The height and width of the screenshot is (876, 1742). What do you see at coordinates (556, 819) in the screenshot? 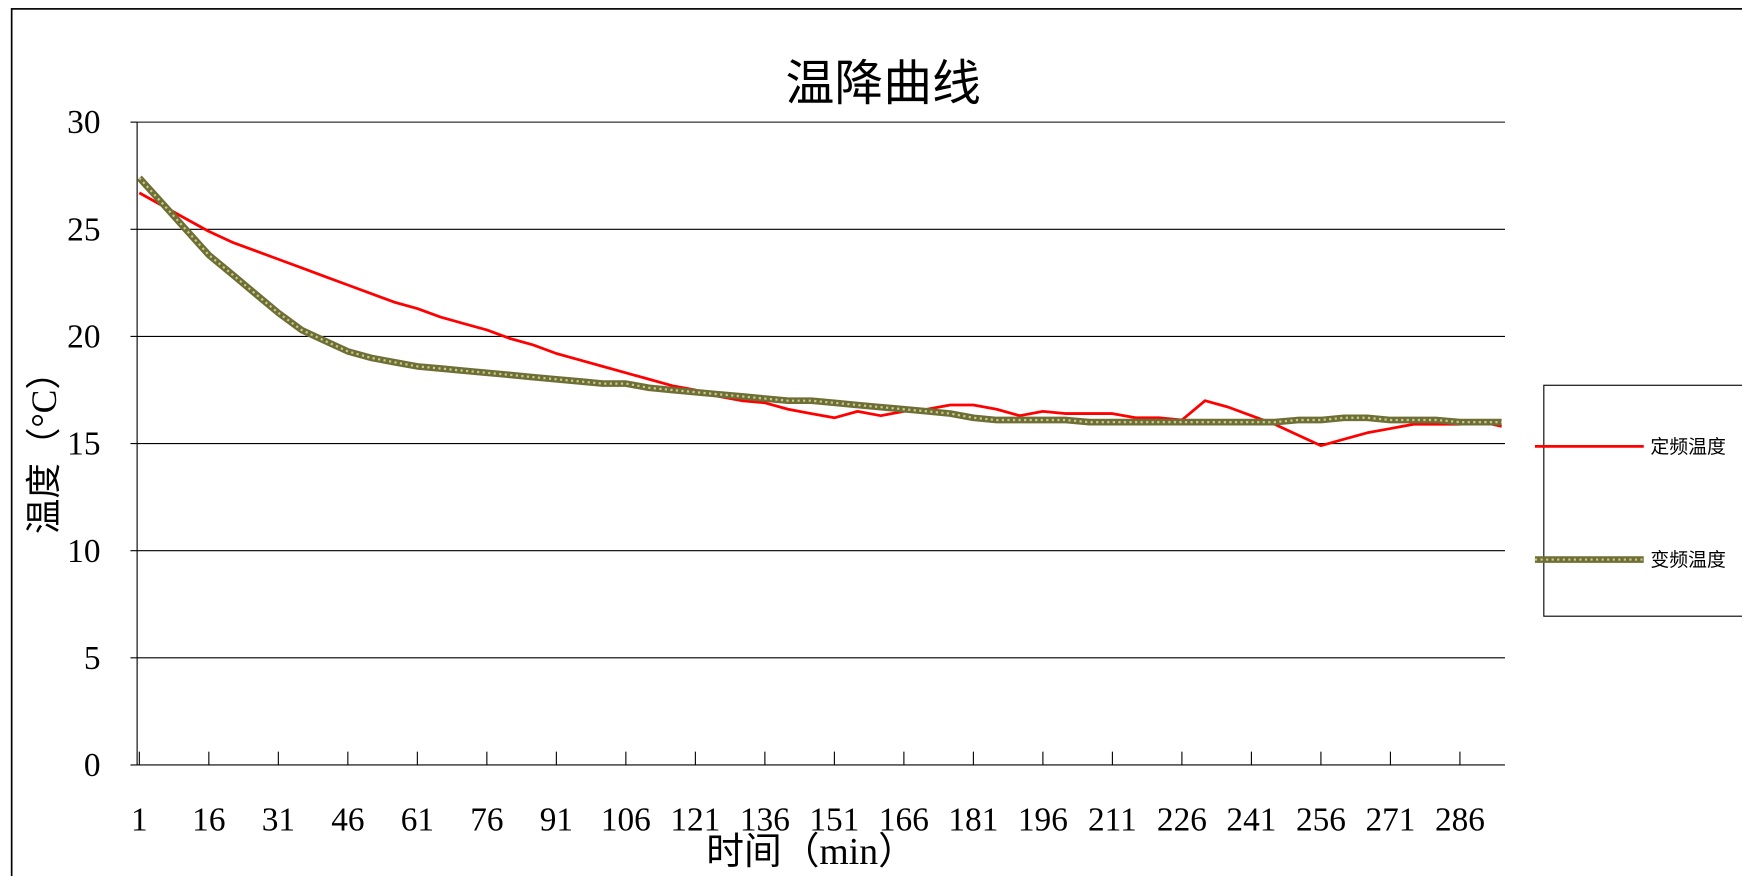
I see `x-tick-label: 91` at bounding box center [556, 819].